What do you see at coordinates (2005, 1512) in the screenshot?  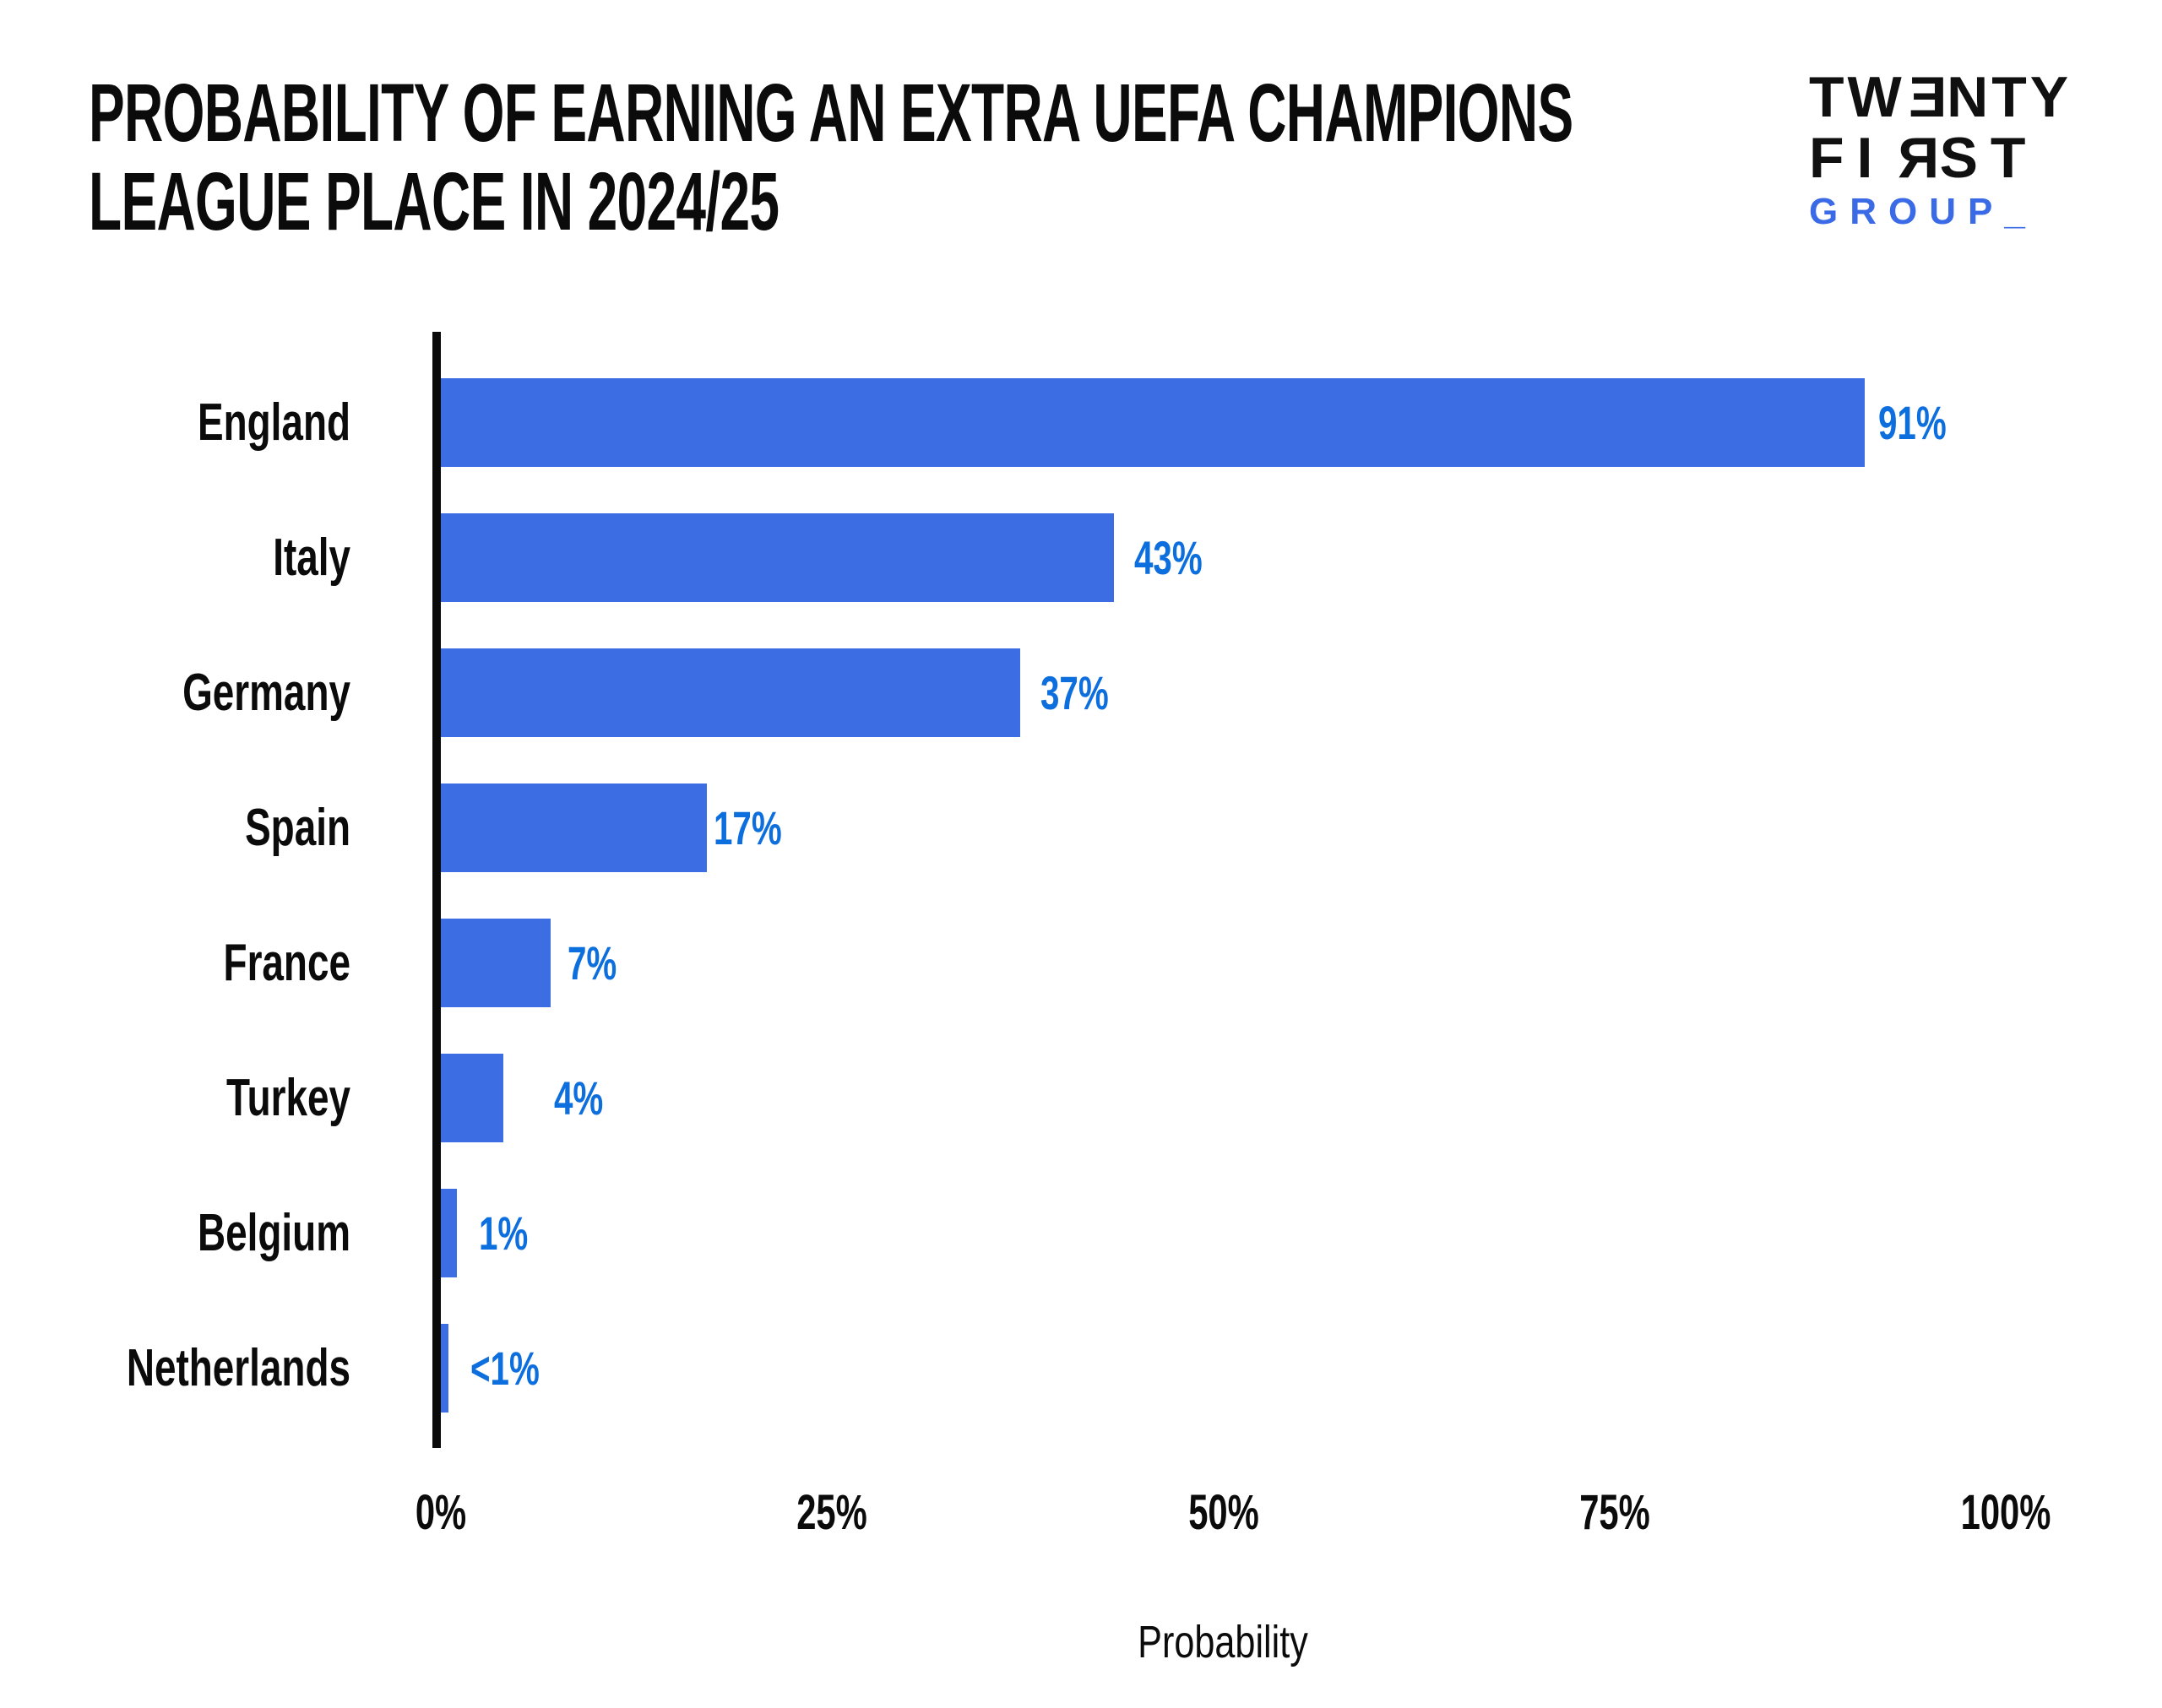 I see `axis-tick-label: 100%` at bounding box center [2005, 1512].